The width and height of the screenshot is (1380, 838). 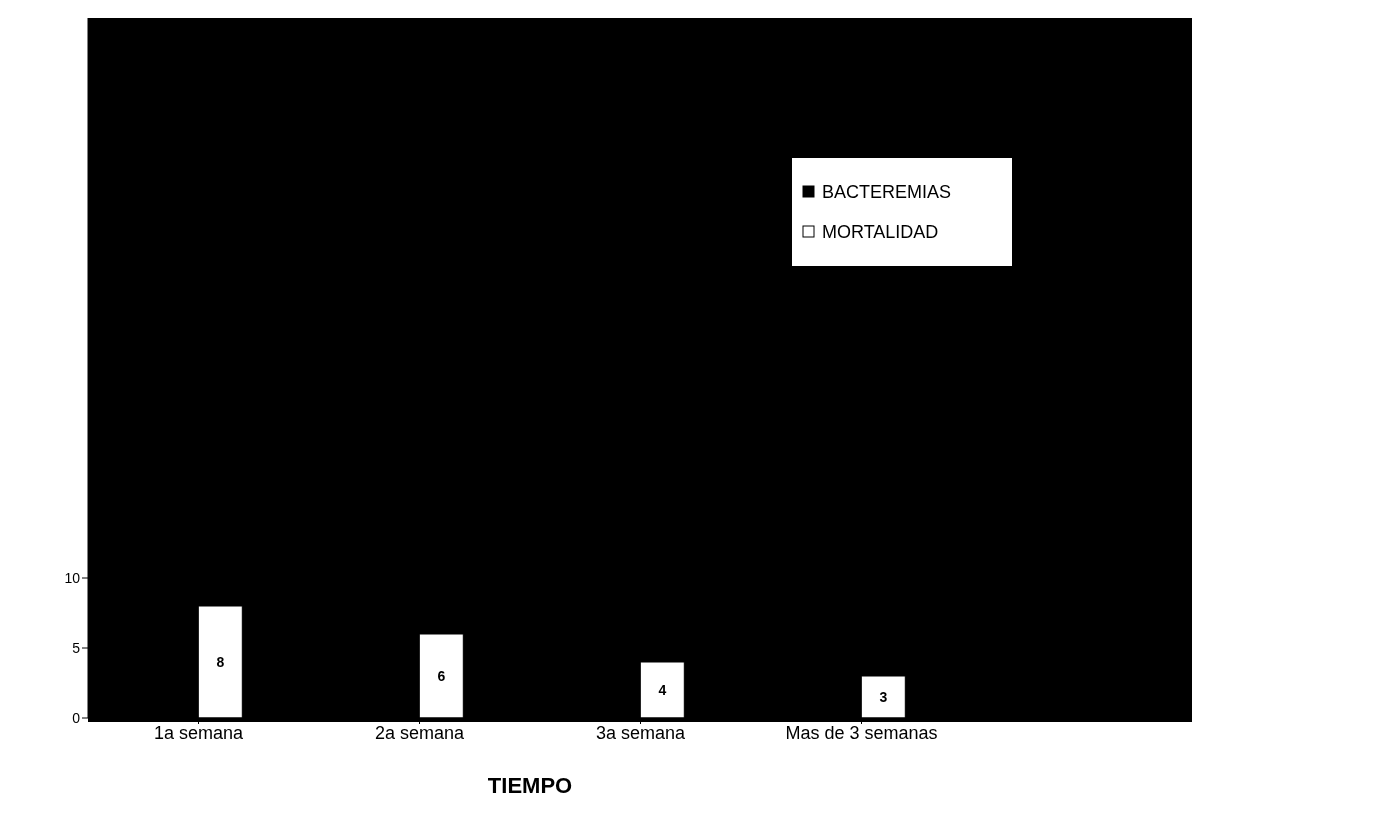 I want to click on x-tick-label: Mas de 3 semanas, so click(x=861, y=732).